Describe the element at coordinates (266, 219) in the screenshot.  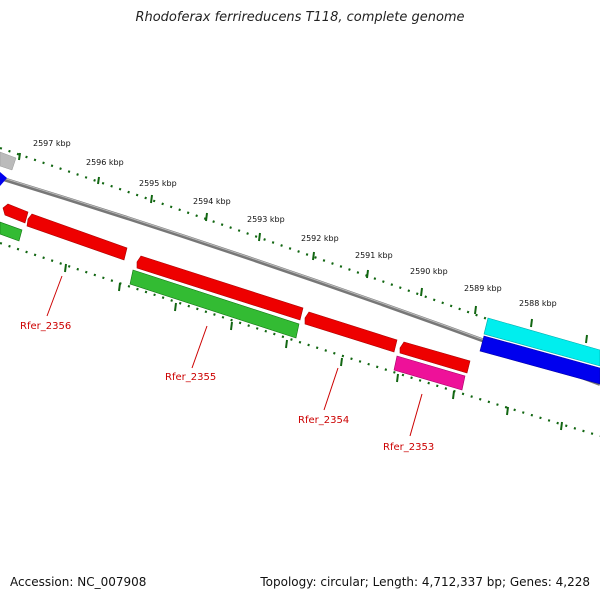
I see `scale-label: 2593 kbp` at that location.